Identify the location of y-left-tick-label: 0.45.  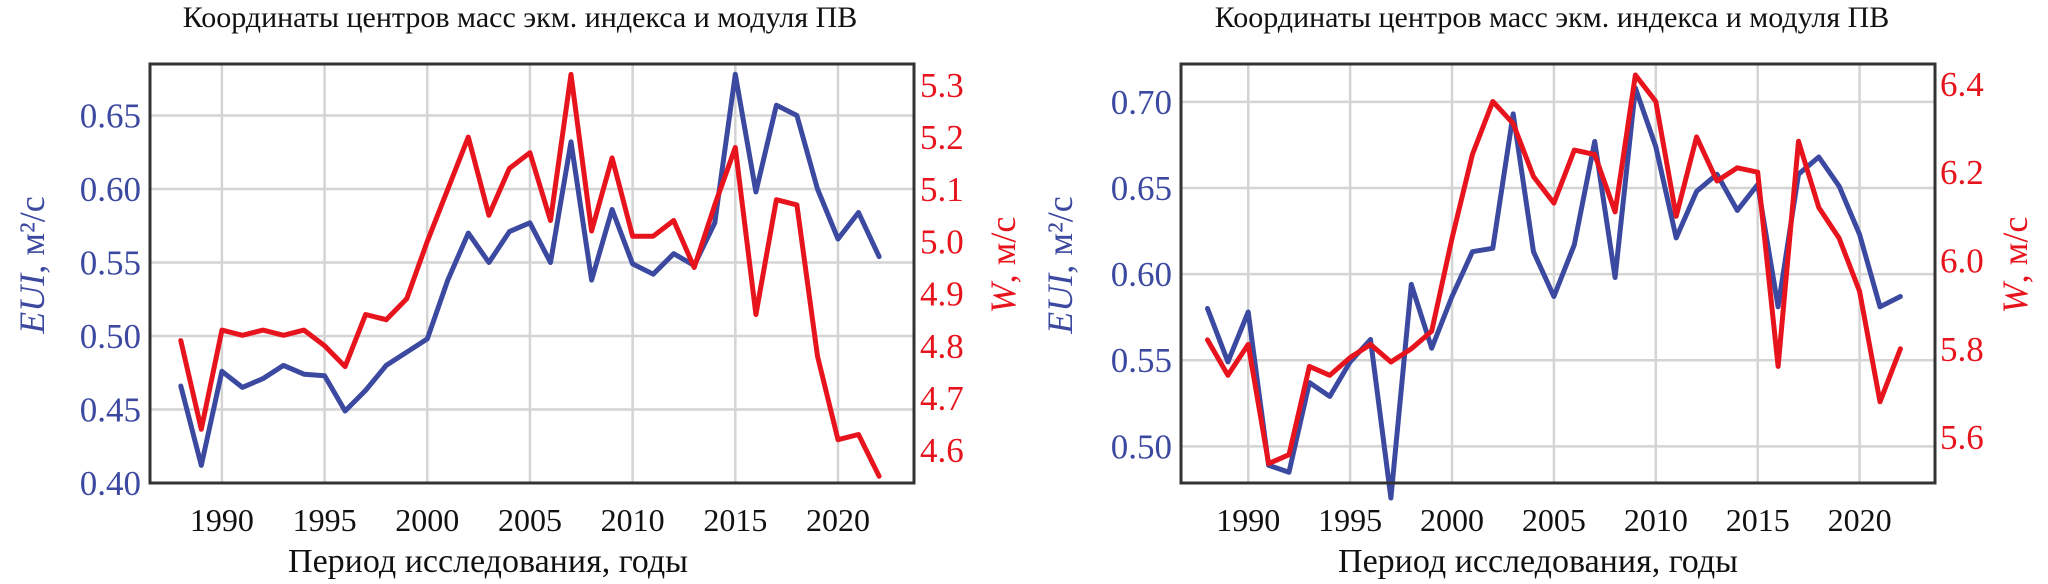
(110, 409).